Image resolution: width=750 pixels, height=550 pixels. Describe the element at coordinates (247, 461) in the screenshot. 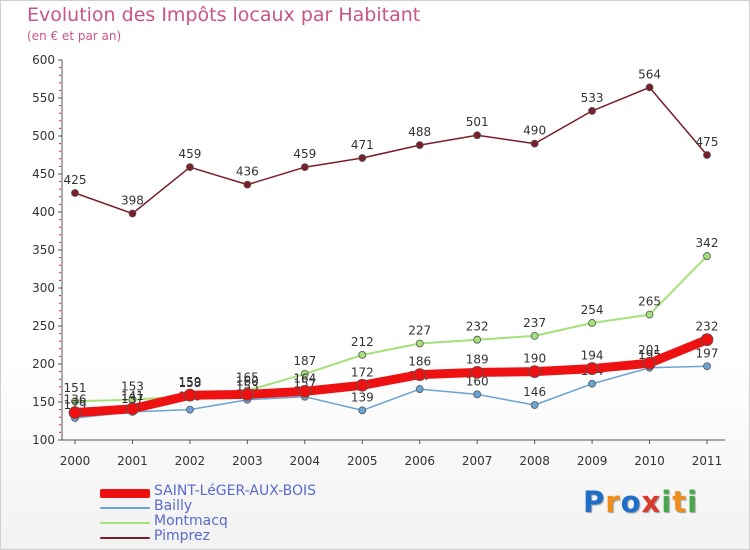

I see `x-tick-label-2003: 2003` at that location.